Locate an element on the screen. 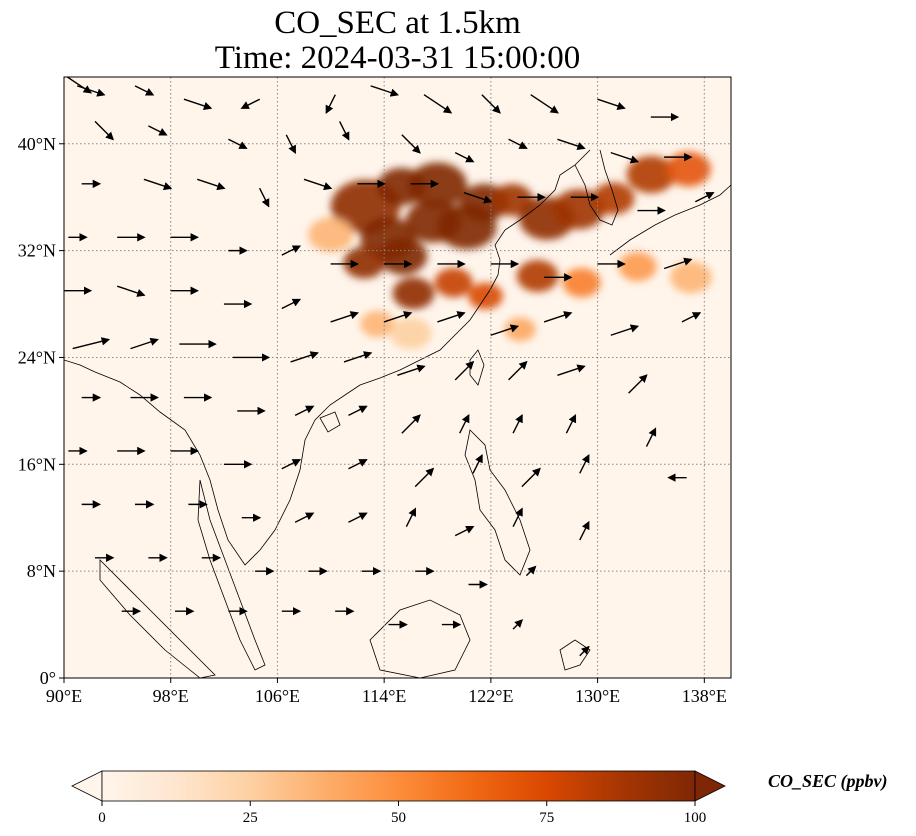 The height and width of the screenshot is (836, 916). colorbar: 0 25 50 75 100 is located at coordinates (398, 798).